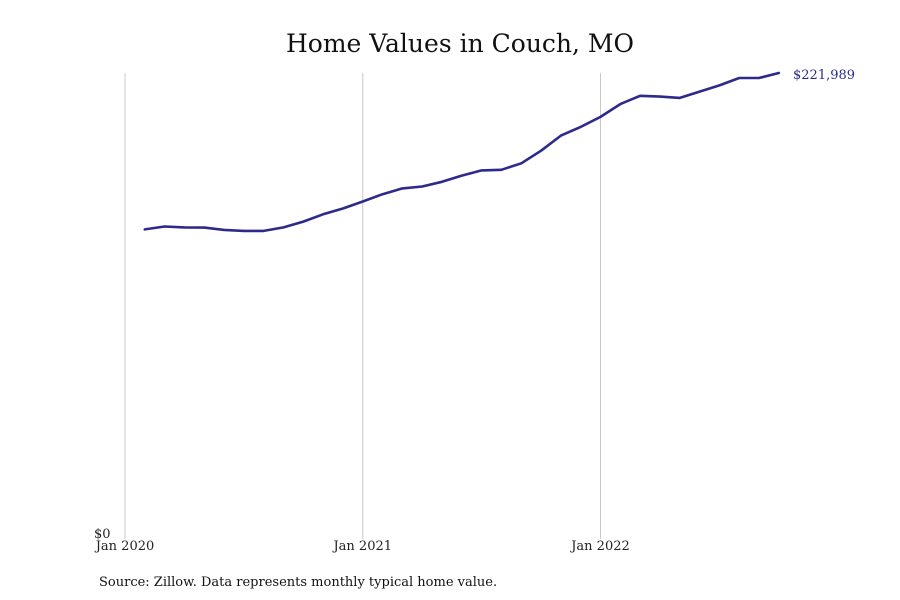  What do you see at coordinates (124, 546) in the screenshot?
I see `x-tick-label: Jan 2020` at bounding box center [124, 546].